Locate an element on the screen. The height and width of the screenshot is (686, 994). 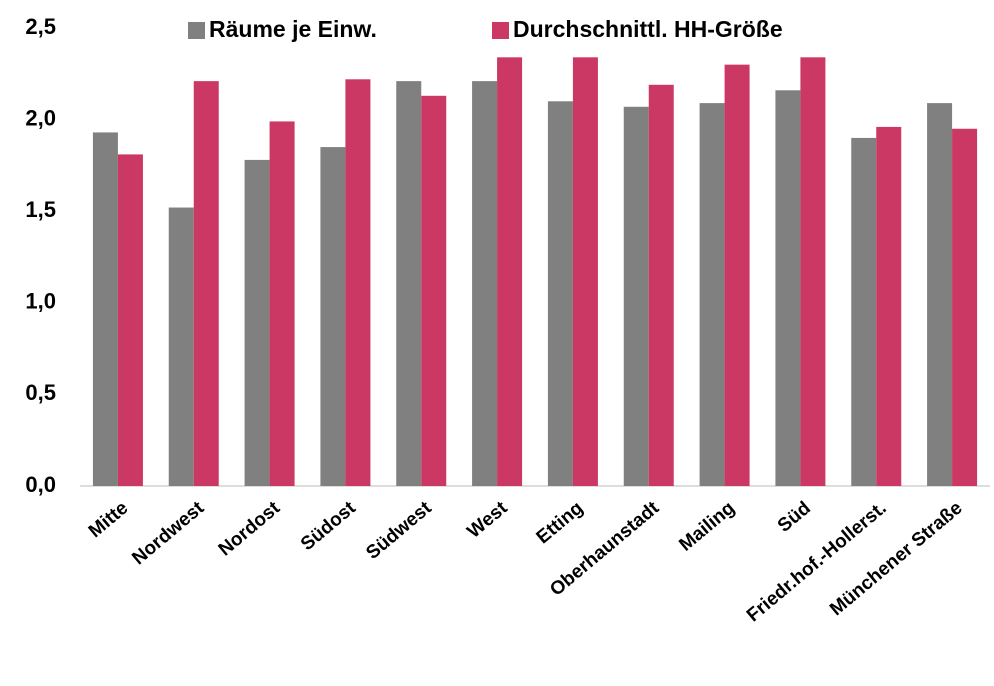
x-tick-label: Mailing is located at coordinates (707, 527).